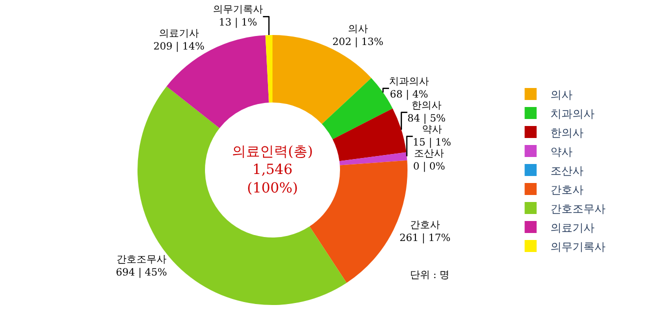  Describe the element at coordinates (429, 154) in the screenshot. I see `category-label: 조산사` at that location.